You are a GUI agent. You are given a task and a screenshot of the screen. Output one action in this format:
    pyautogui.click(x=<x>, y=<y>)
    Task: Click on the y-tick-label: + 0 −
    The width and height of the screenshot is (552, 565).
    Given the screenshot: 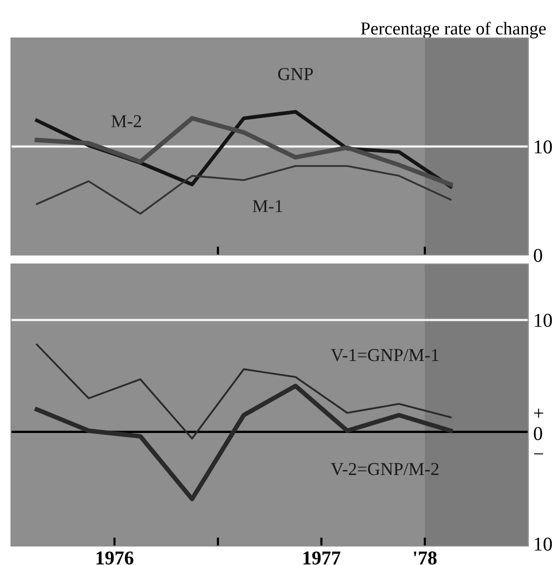 What is the action you would take?
    pyautogui.click(x=539, y=431)
    